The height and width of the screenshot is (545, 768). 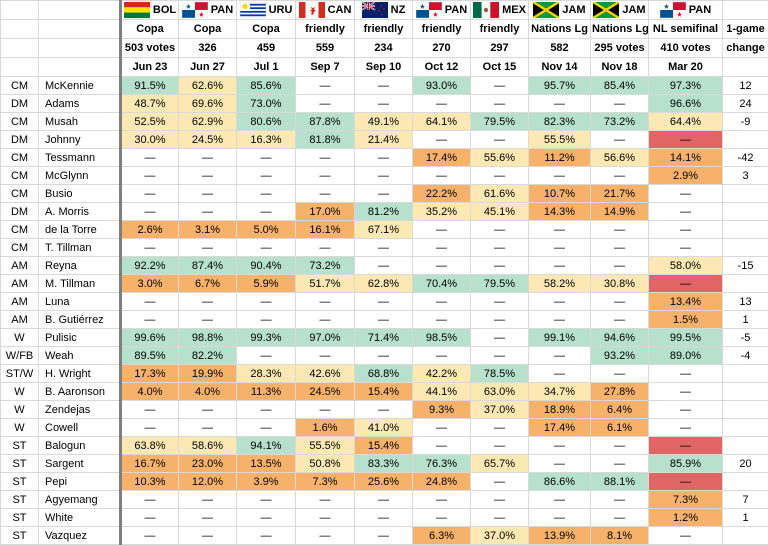 What do you see at coordinates (80, 320) in the screenshot?
I see `player-name: B. Gutiérrez` at bounding box center [80, 320].